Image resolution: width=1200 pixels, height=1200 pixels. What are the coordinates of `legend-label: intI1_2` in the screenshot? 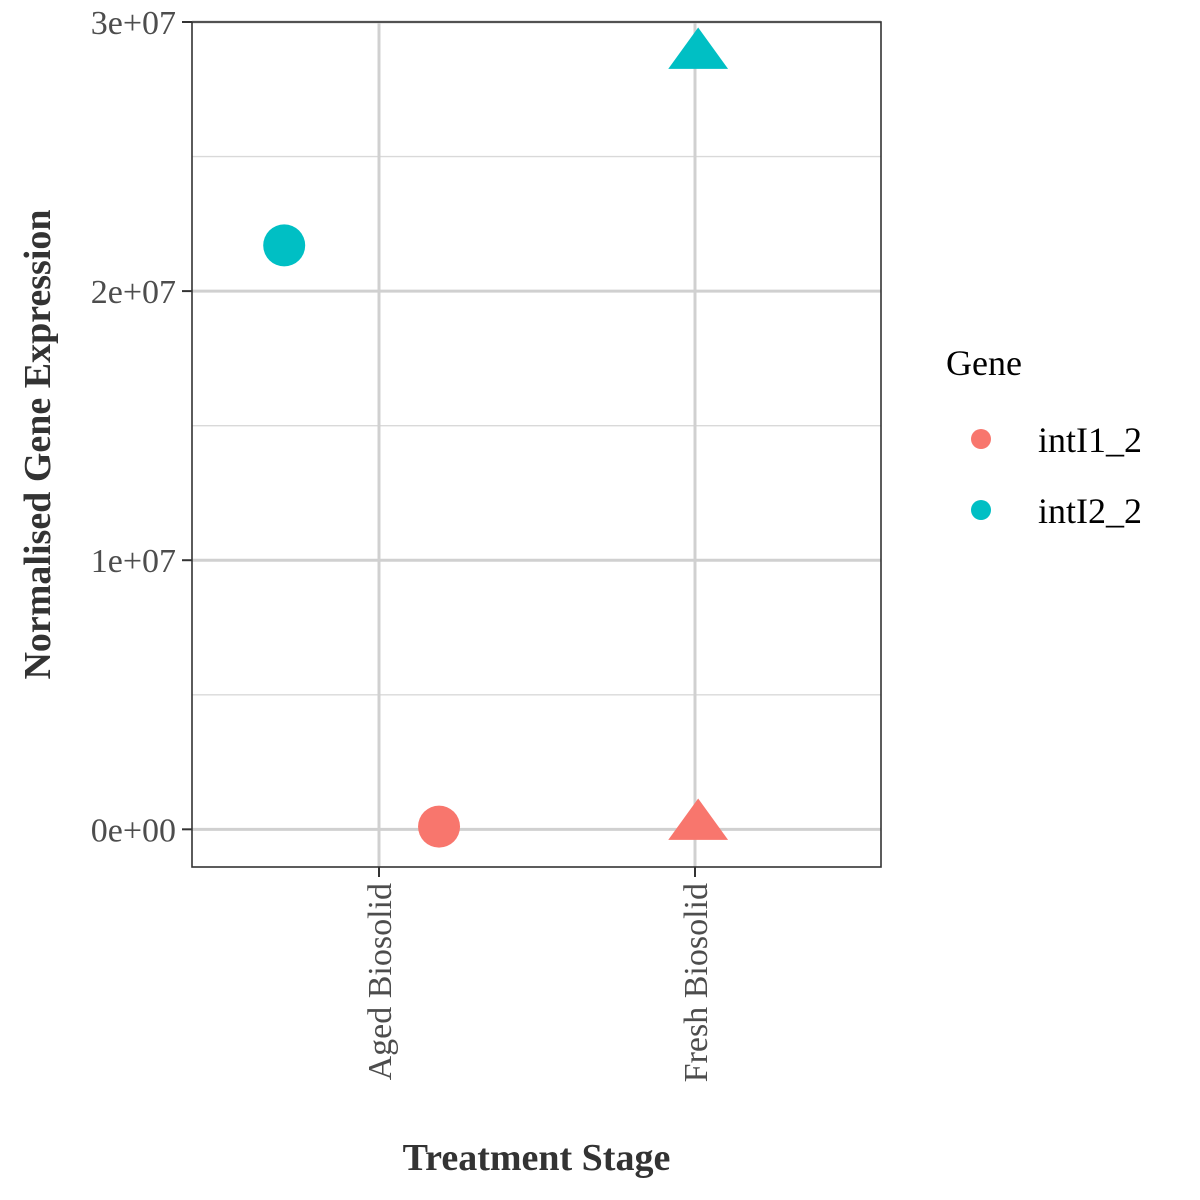 It's located at (1090, 440).